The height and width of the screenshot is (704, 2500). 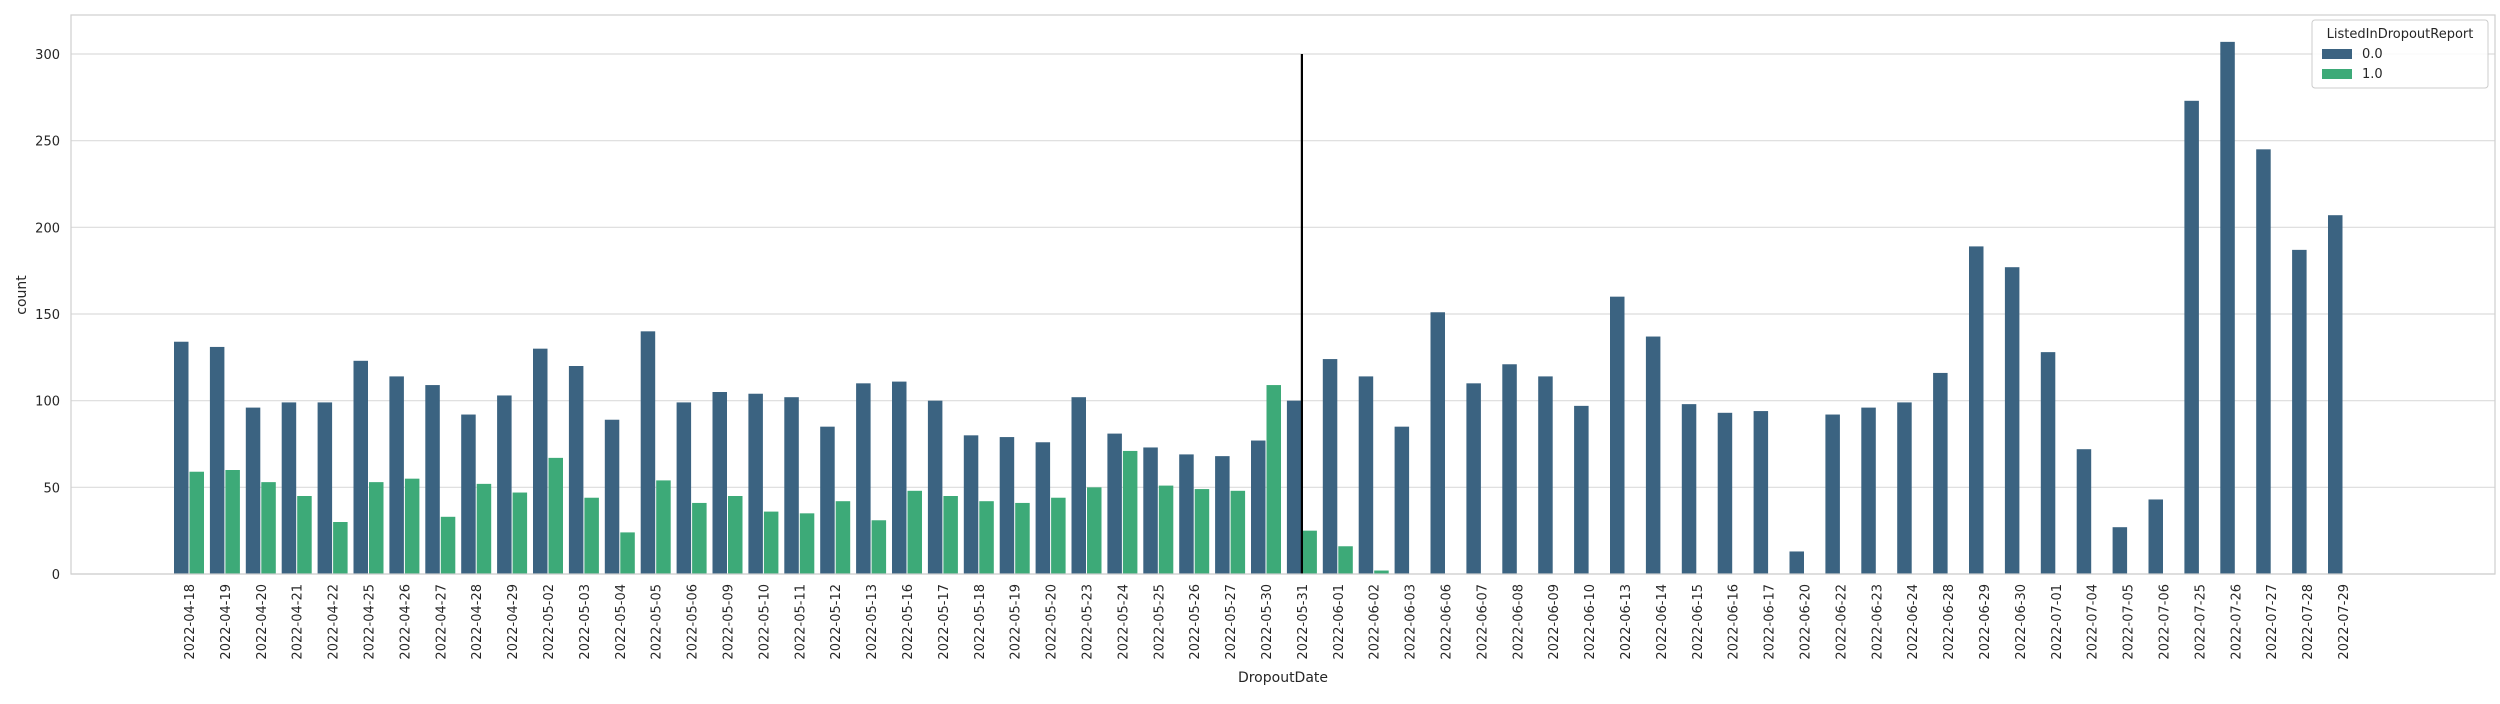 What do you see at coordinates (334, 622) in the screenshot?
I see `x-tick-label-2022-04-22: 2022-04-22` at bounding box center [334, 622].